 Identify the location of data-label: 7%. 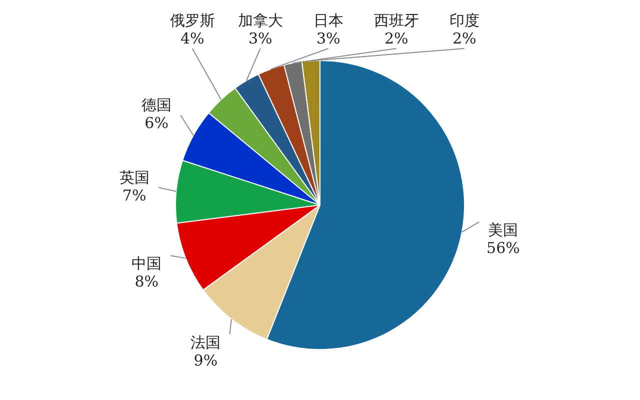
(134, 195).